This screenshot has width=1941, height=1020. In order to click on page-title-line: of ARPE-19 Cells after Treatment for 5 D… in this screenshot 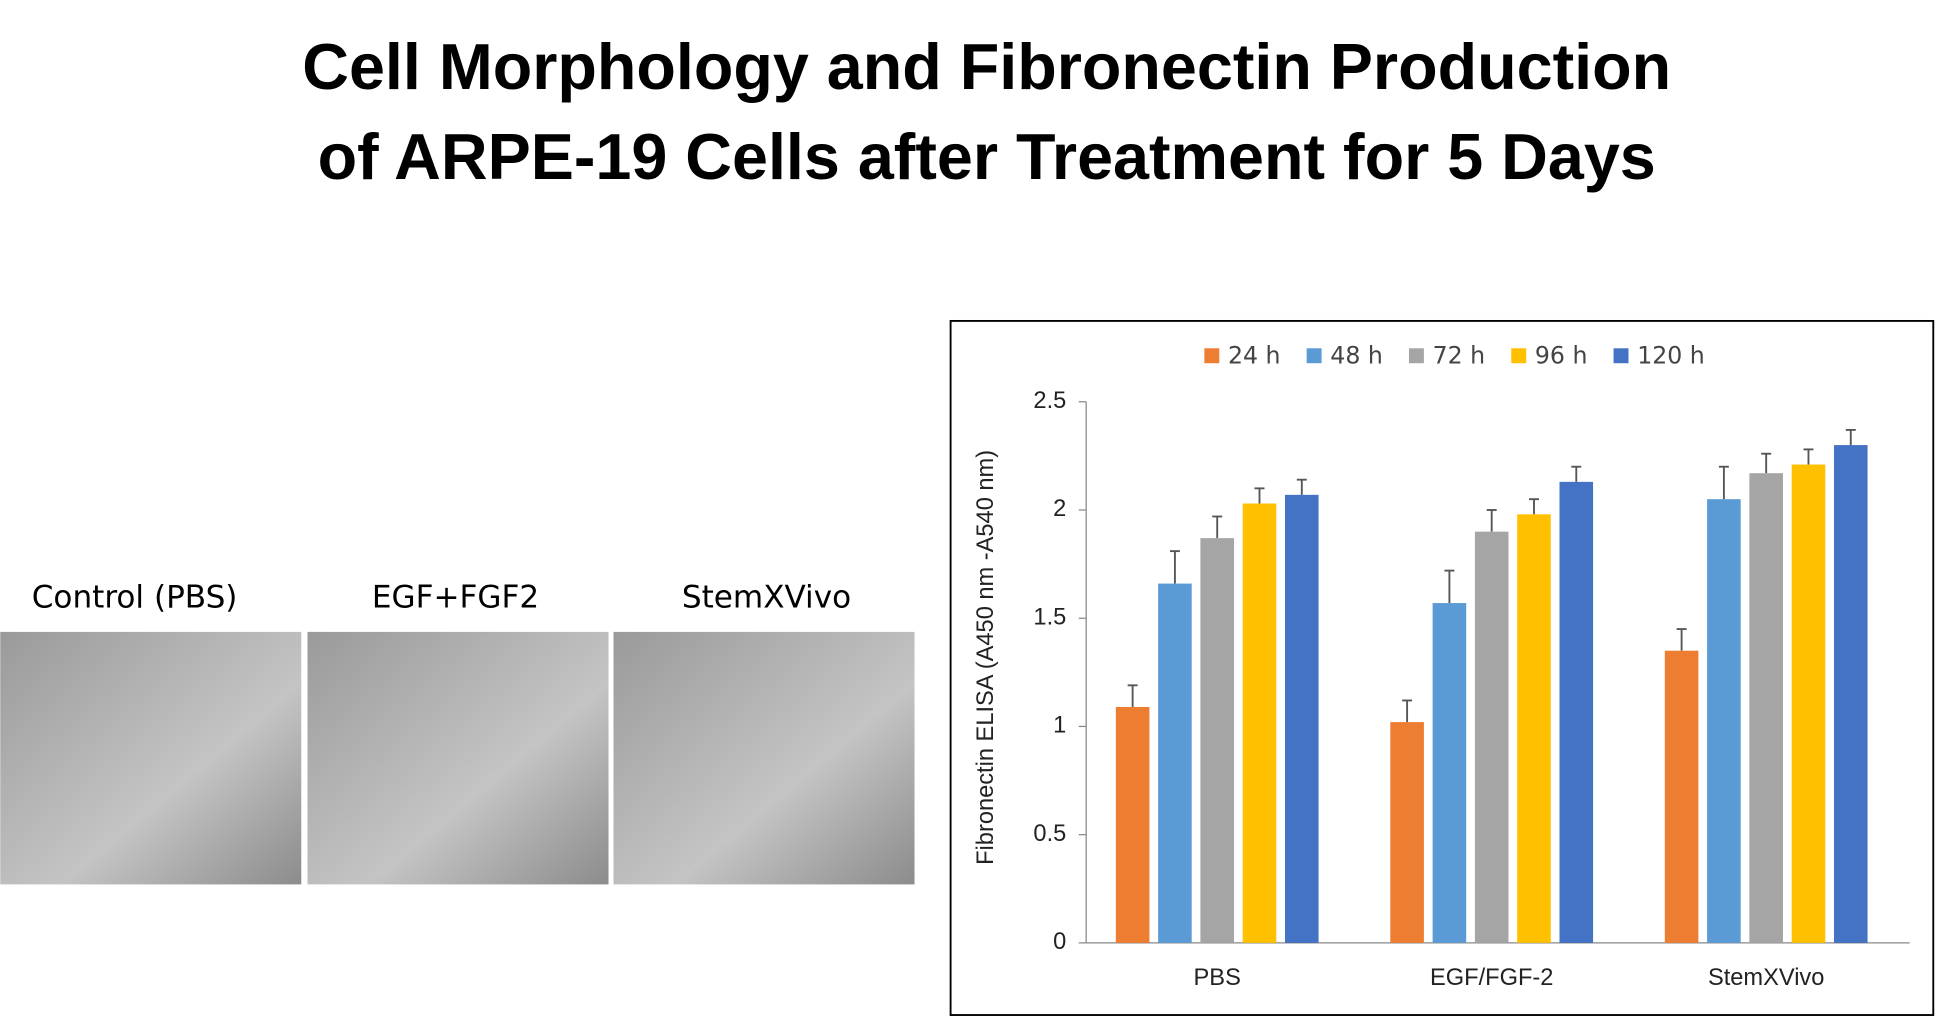, I will do `click(987, 156)`.